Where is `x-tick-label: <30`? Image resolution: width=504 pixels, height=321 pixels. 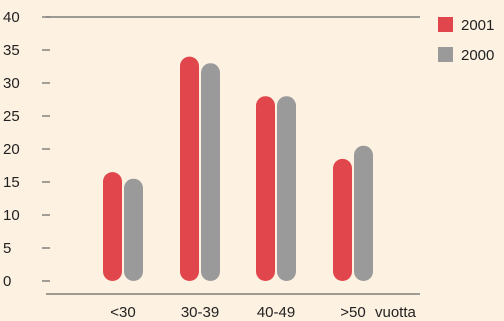
x-tick-label: <30 is located at coordinates (122, 312).